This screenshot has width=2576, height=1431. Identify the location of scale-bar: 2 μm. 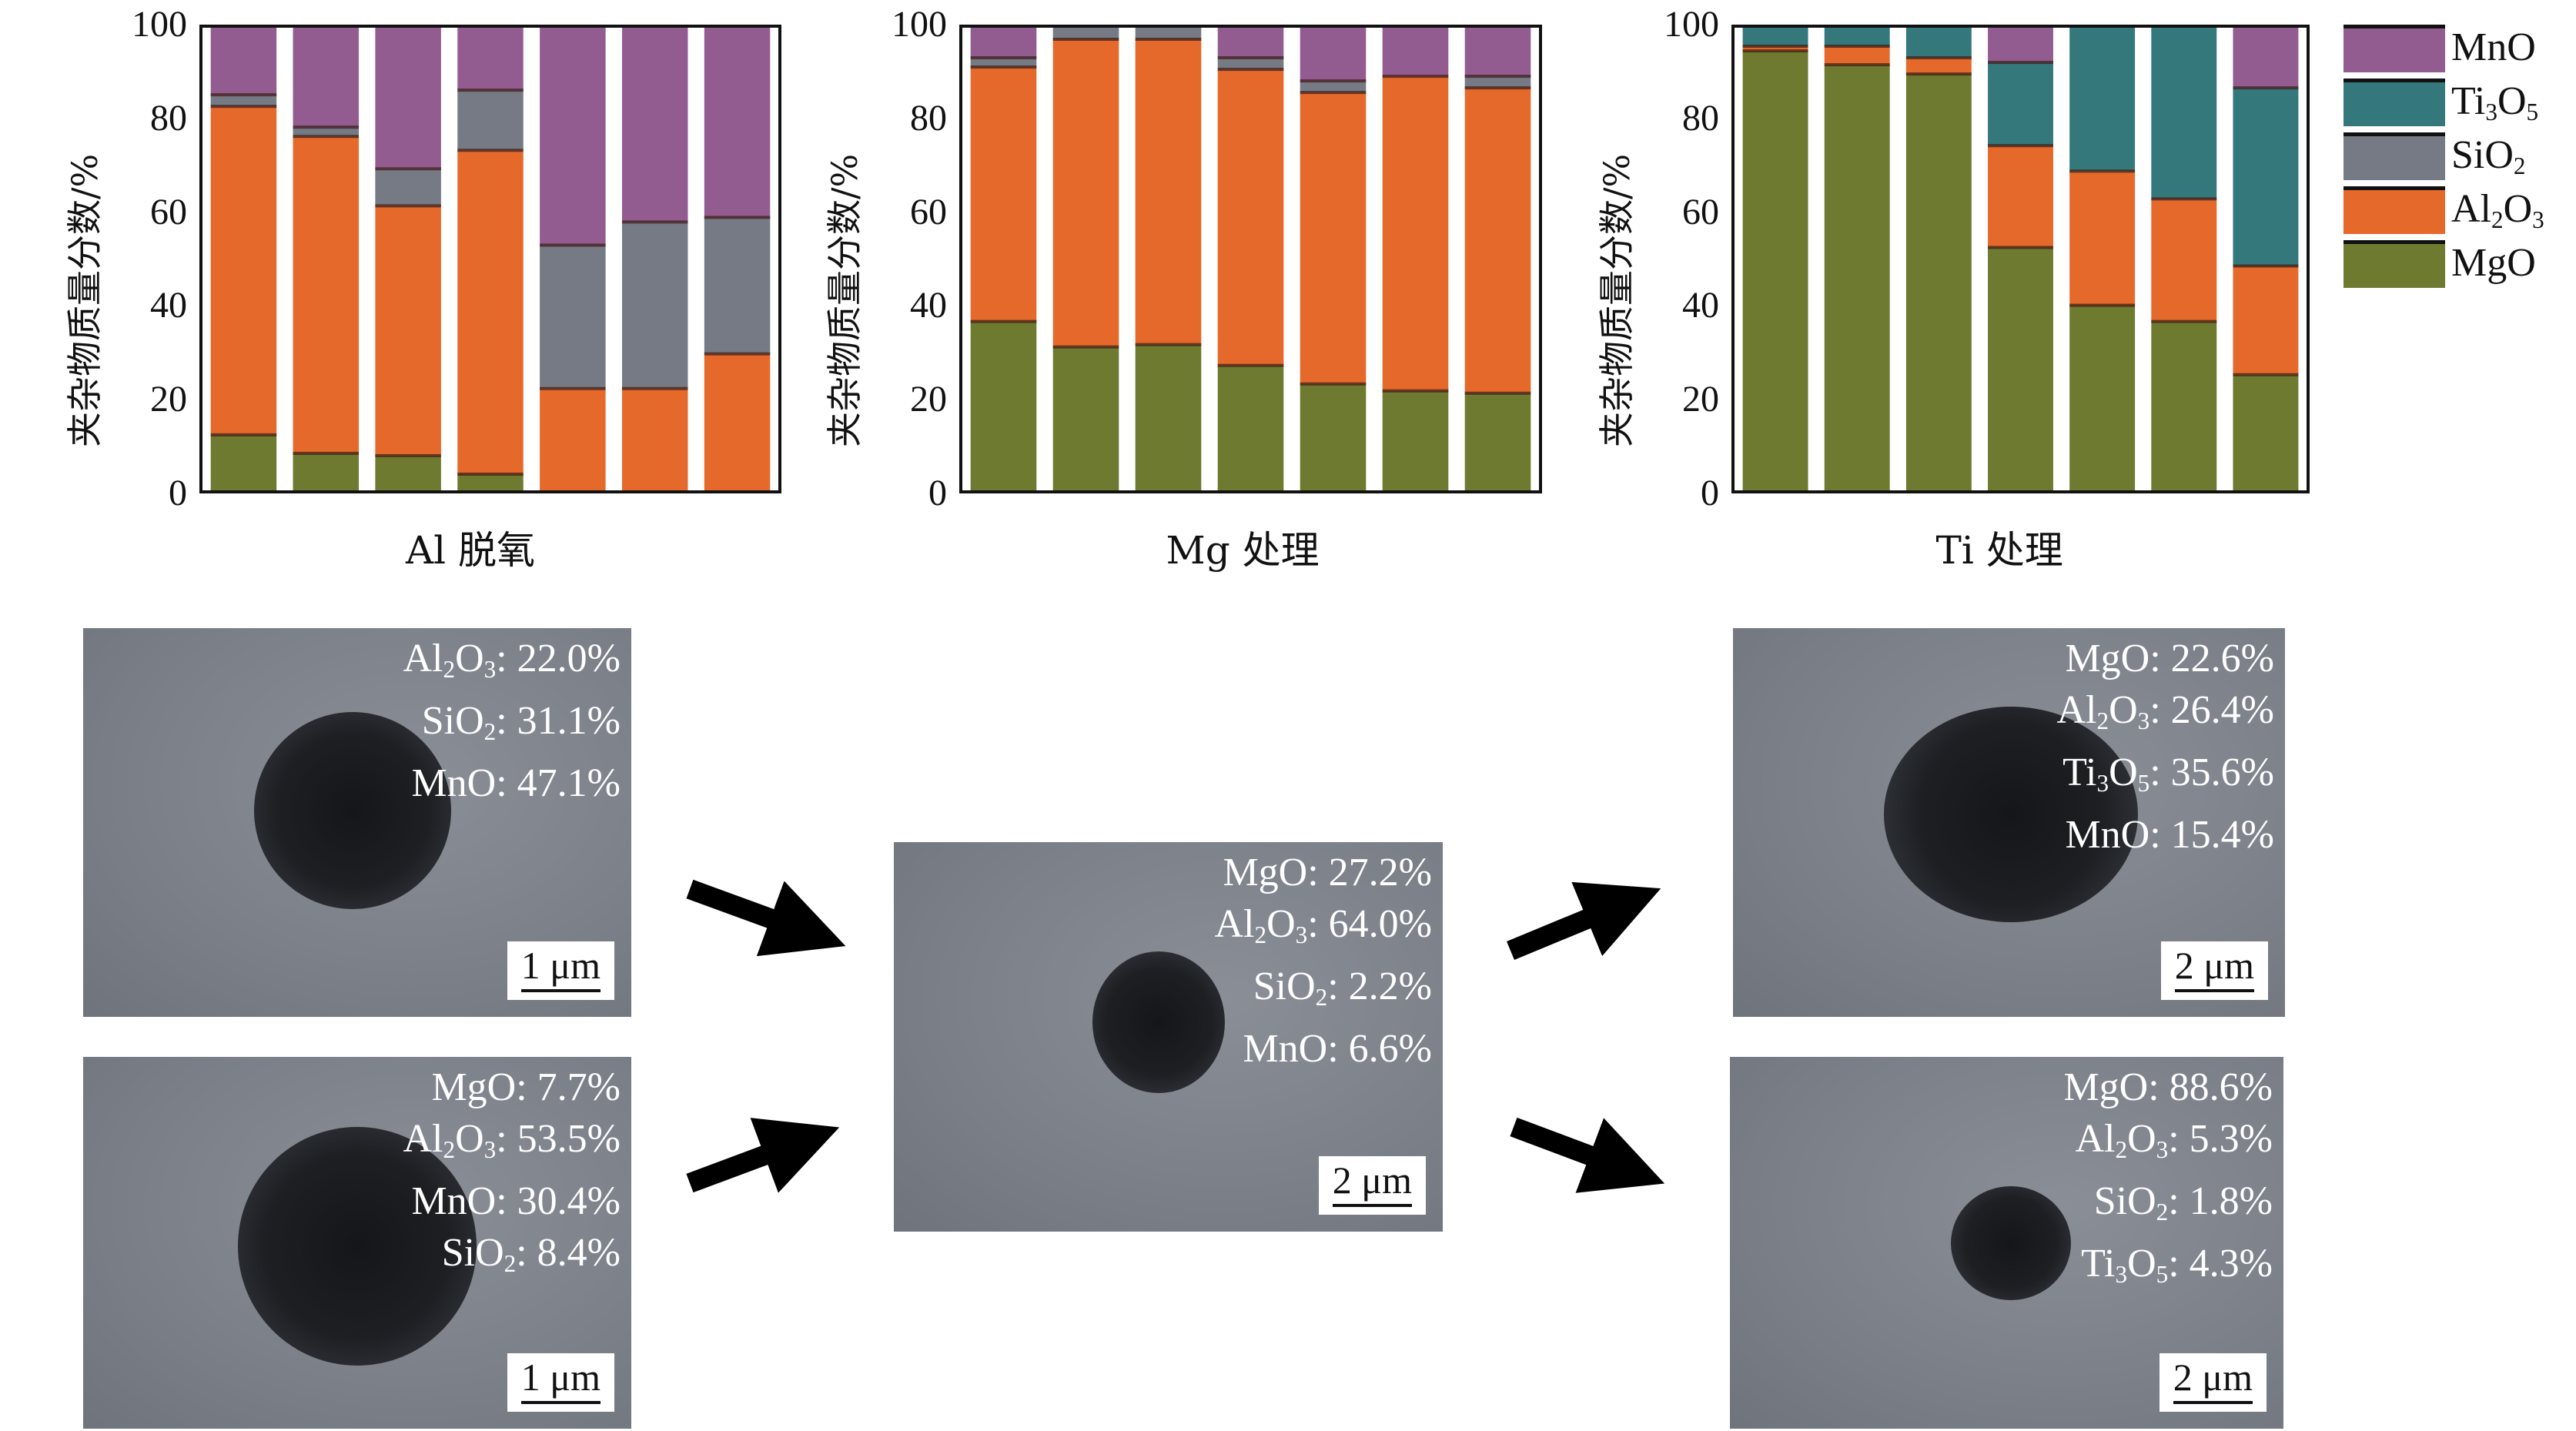
(1372, 1185).